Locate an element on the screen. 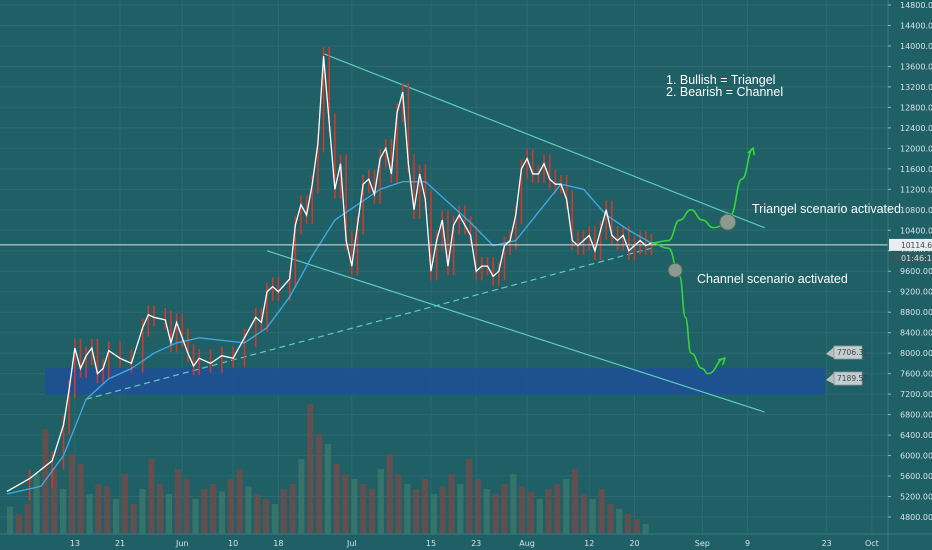 The width and height of the screenshot is (932, 550). bullish-scenario-path is located at coordinates (702, 195).